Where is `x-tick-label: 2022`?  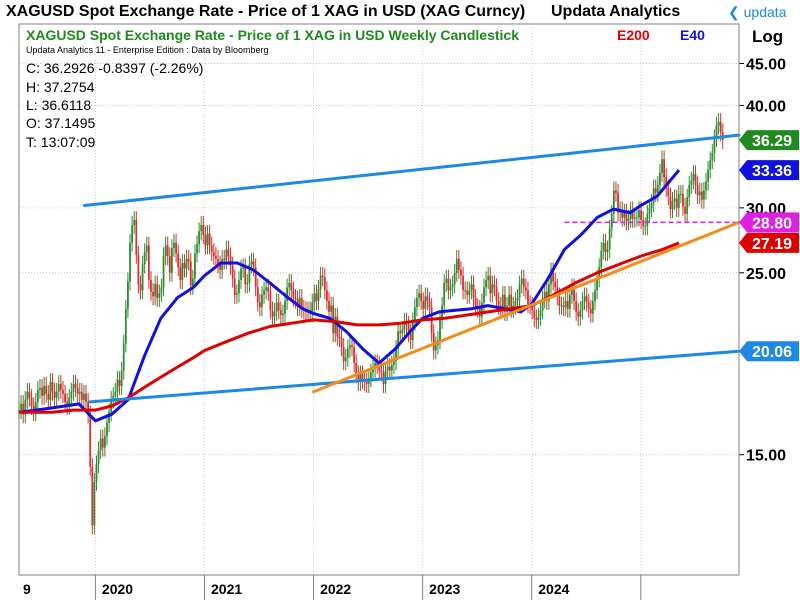
x-tick-label: 2022 is located at coordinates (335, 589).